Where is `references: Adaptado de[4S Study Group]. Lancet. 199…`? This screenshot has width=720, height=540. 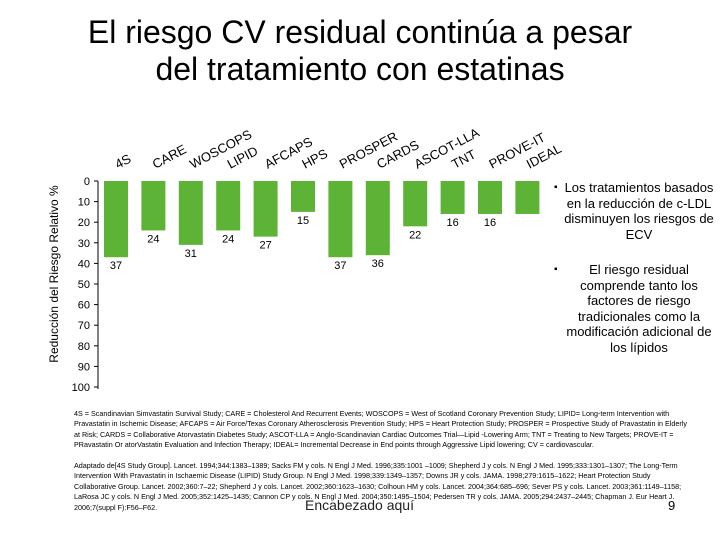
references: Adaptado de[4S Study Group]. Lancet. 199… is located at coordinates (378, 486).